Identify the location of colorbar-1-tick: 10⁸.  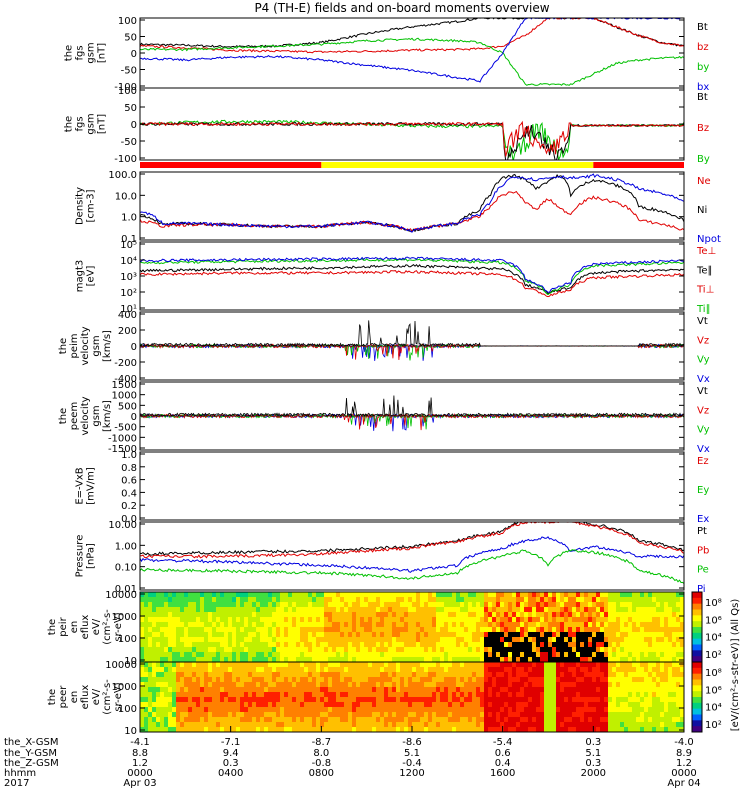
(713, 673).